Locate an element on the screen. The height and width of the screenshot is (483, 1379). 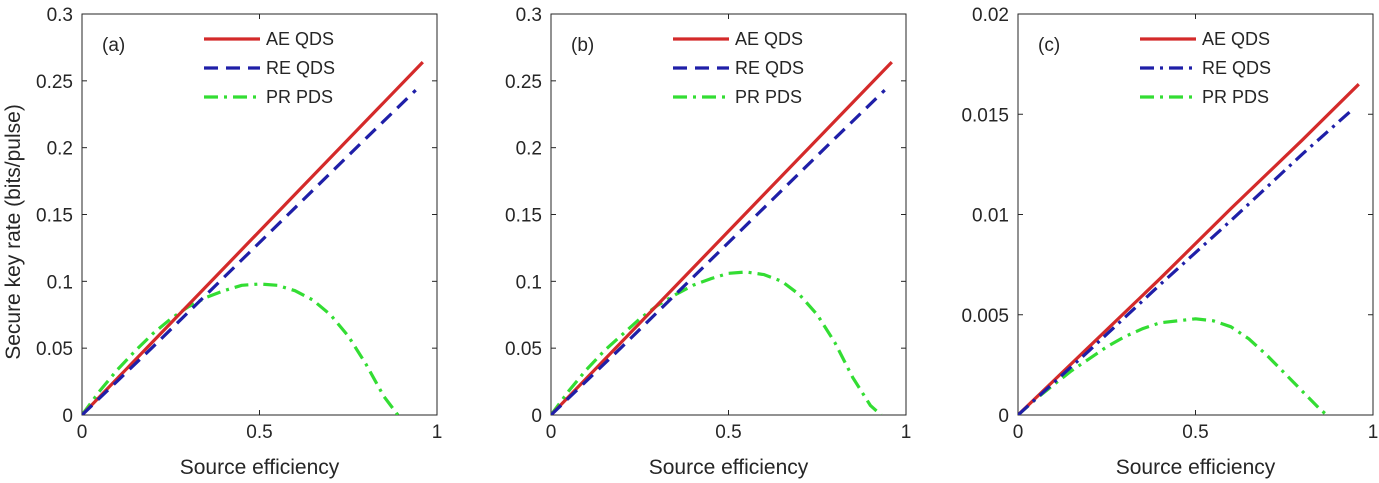
y-tick-label: 0.02 is located at coordinates (990, 15).